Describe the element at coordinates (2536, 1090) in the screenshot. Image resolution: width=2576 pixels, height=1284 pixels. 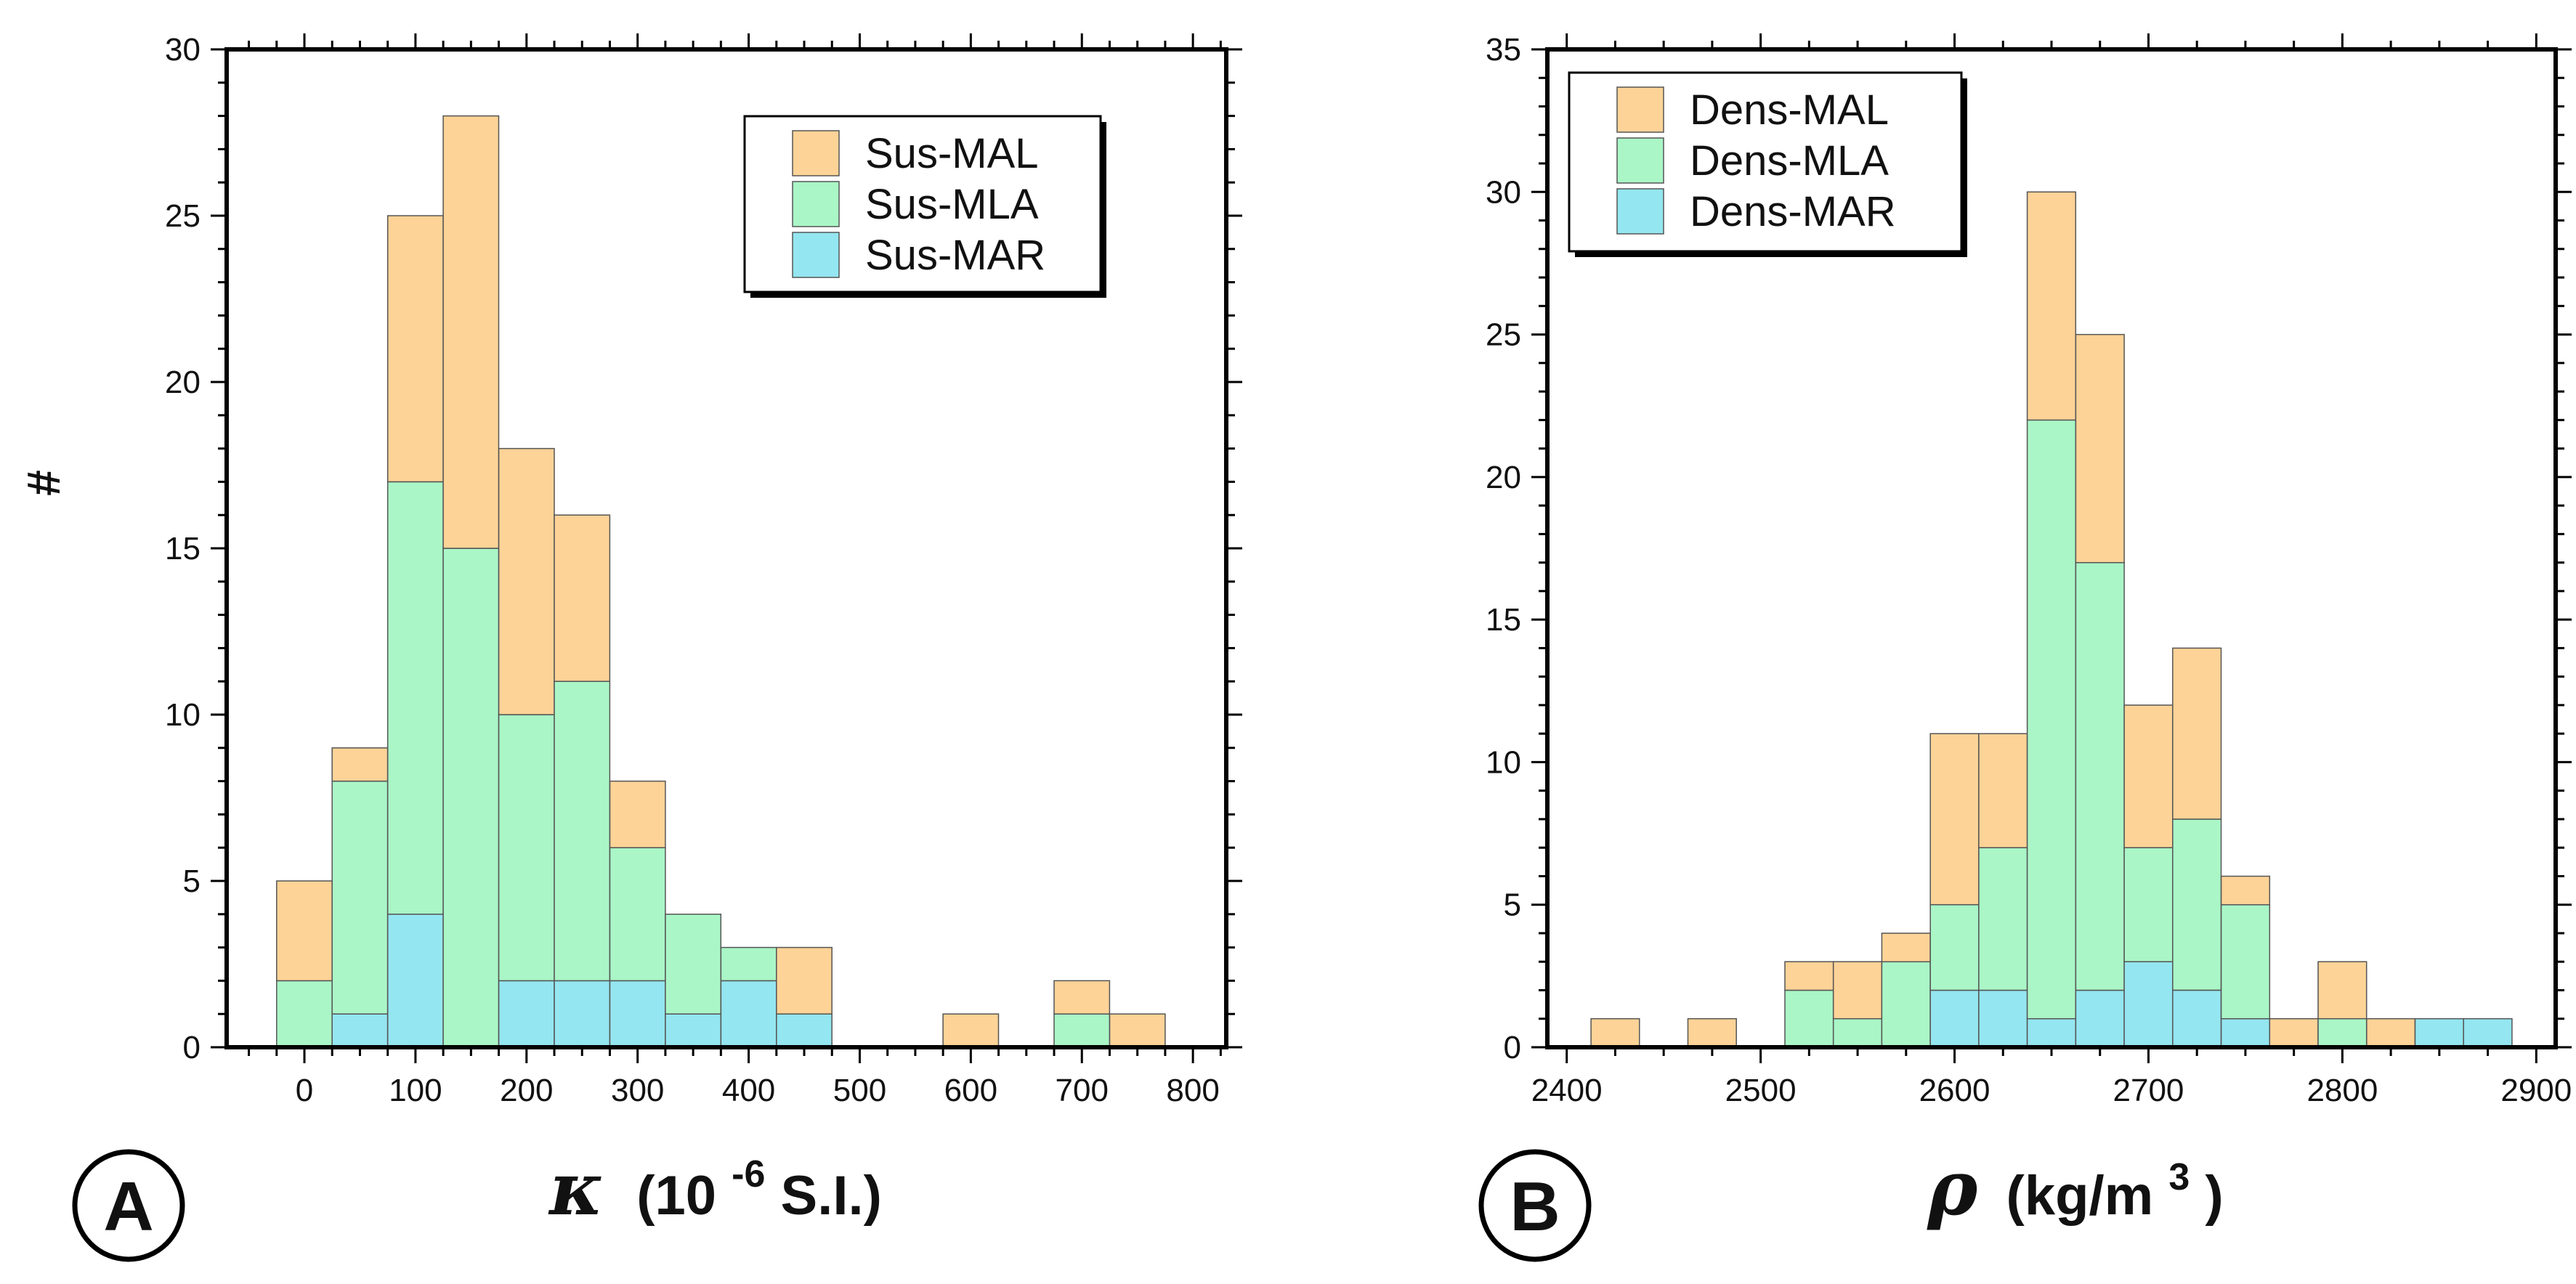
I see `xtick-label: 2900` at that location.